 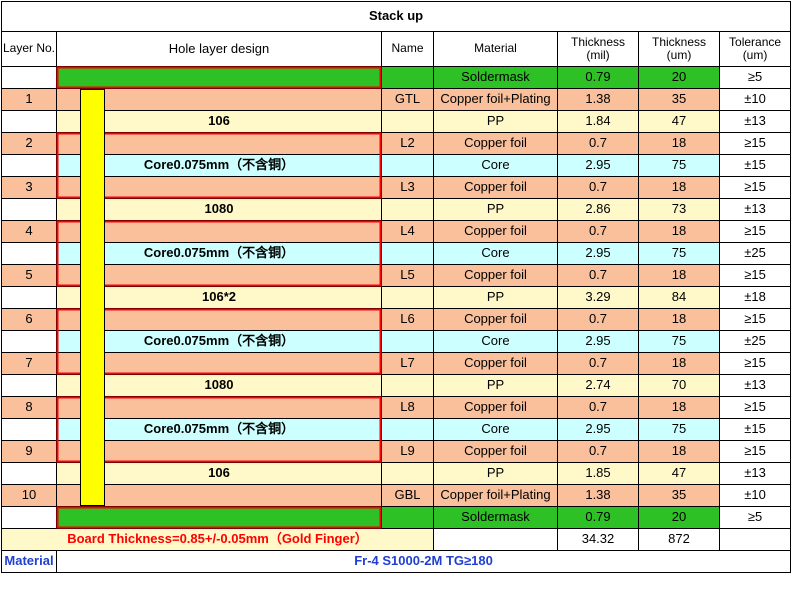 I want to click on layer-name-cell: GBL, so click(x=407, y=495).